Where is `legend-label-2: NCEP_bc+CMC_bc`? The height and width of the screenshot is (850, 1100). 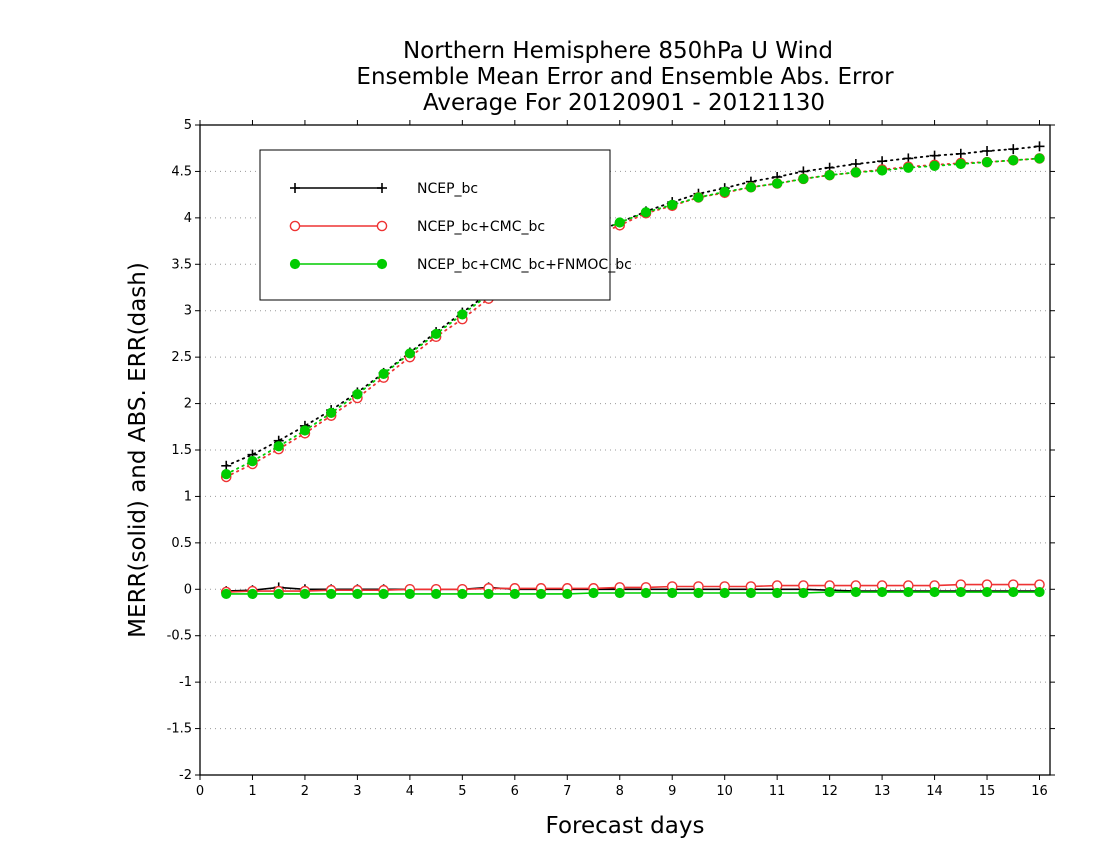
legend-label-2: NCEP_bc+CMC_bc is located at coordinates (481, 227).